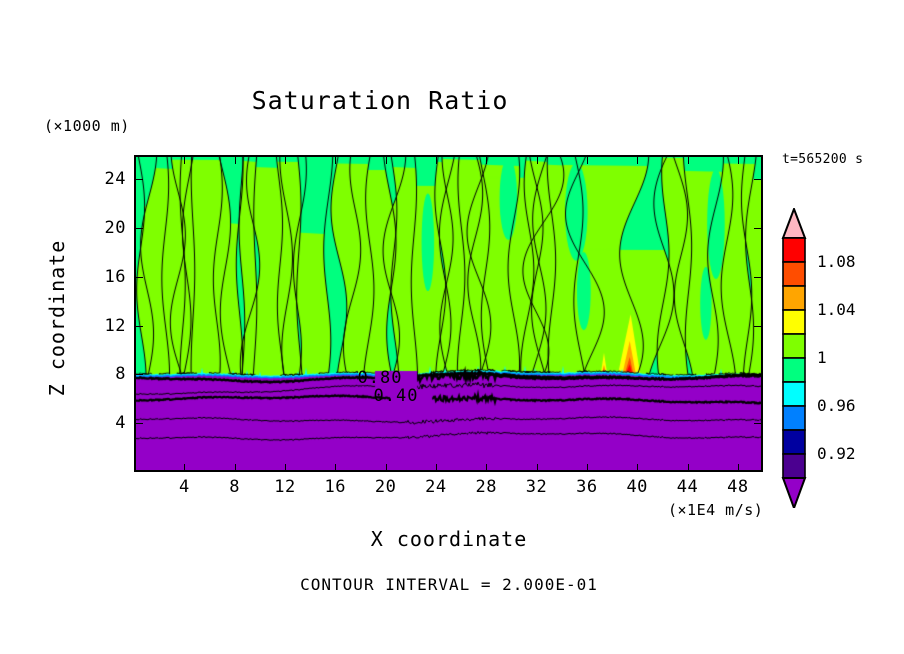  Describe the element at coordinates (115, 276) in the screenshot. I see `y-axis-tick-label: 16` at that location.